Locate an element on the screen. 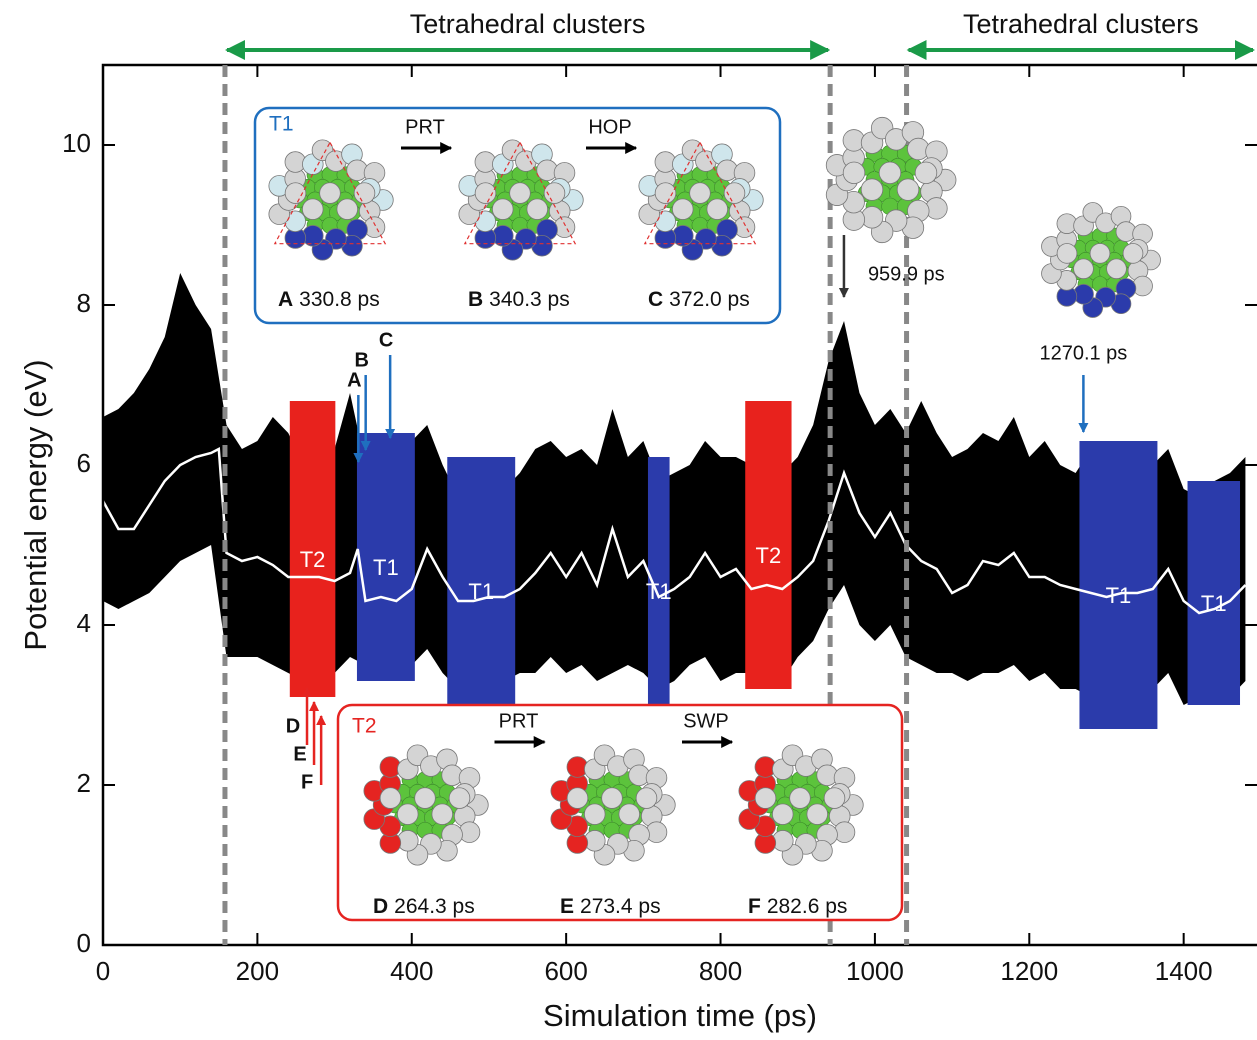 Image resolution: width=1257 pixels, height=1040 pixels. event-letter: B is located at coordinates (361, 360).